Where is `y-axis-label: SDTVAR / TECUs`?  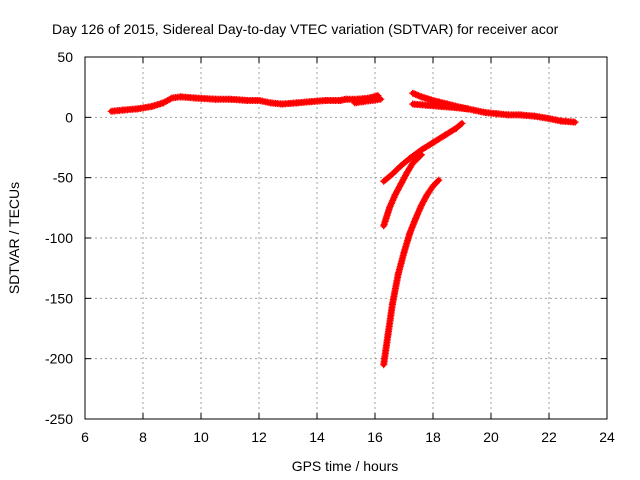 y-axis-label: SDTVAR / TECUs is located at coordinates (14, 238).